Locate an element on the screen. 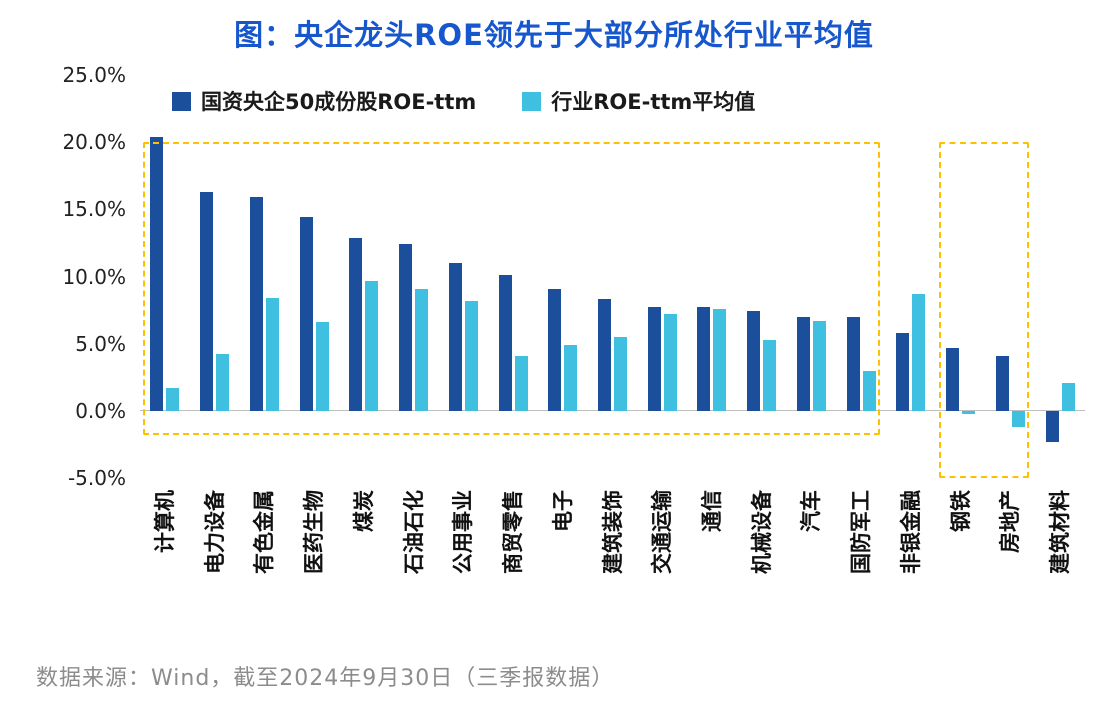  x-label-1: 电力设备 is located at coordinates (214, 532).